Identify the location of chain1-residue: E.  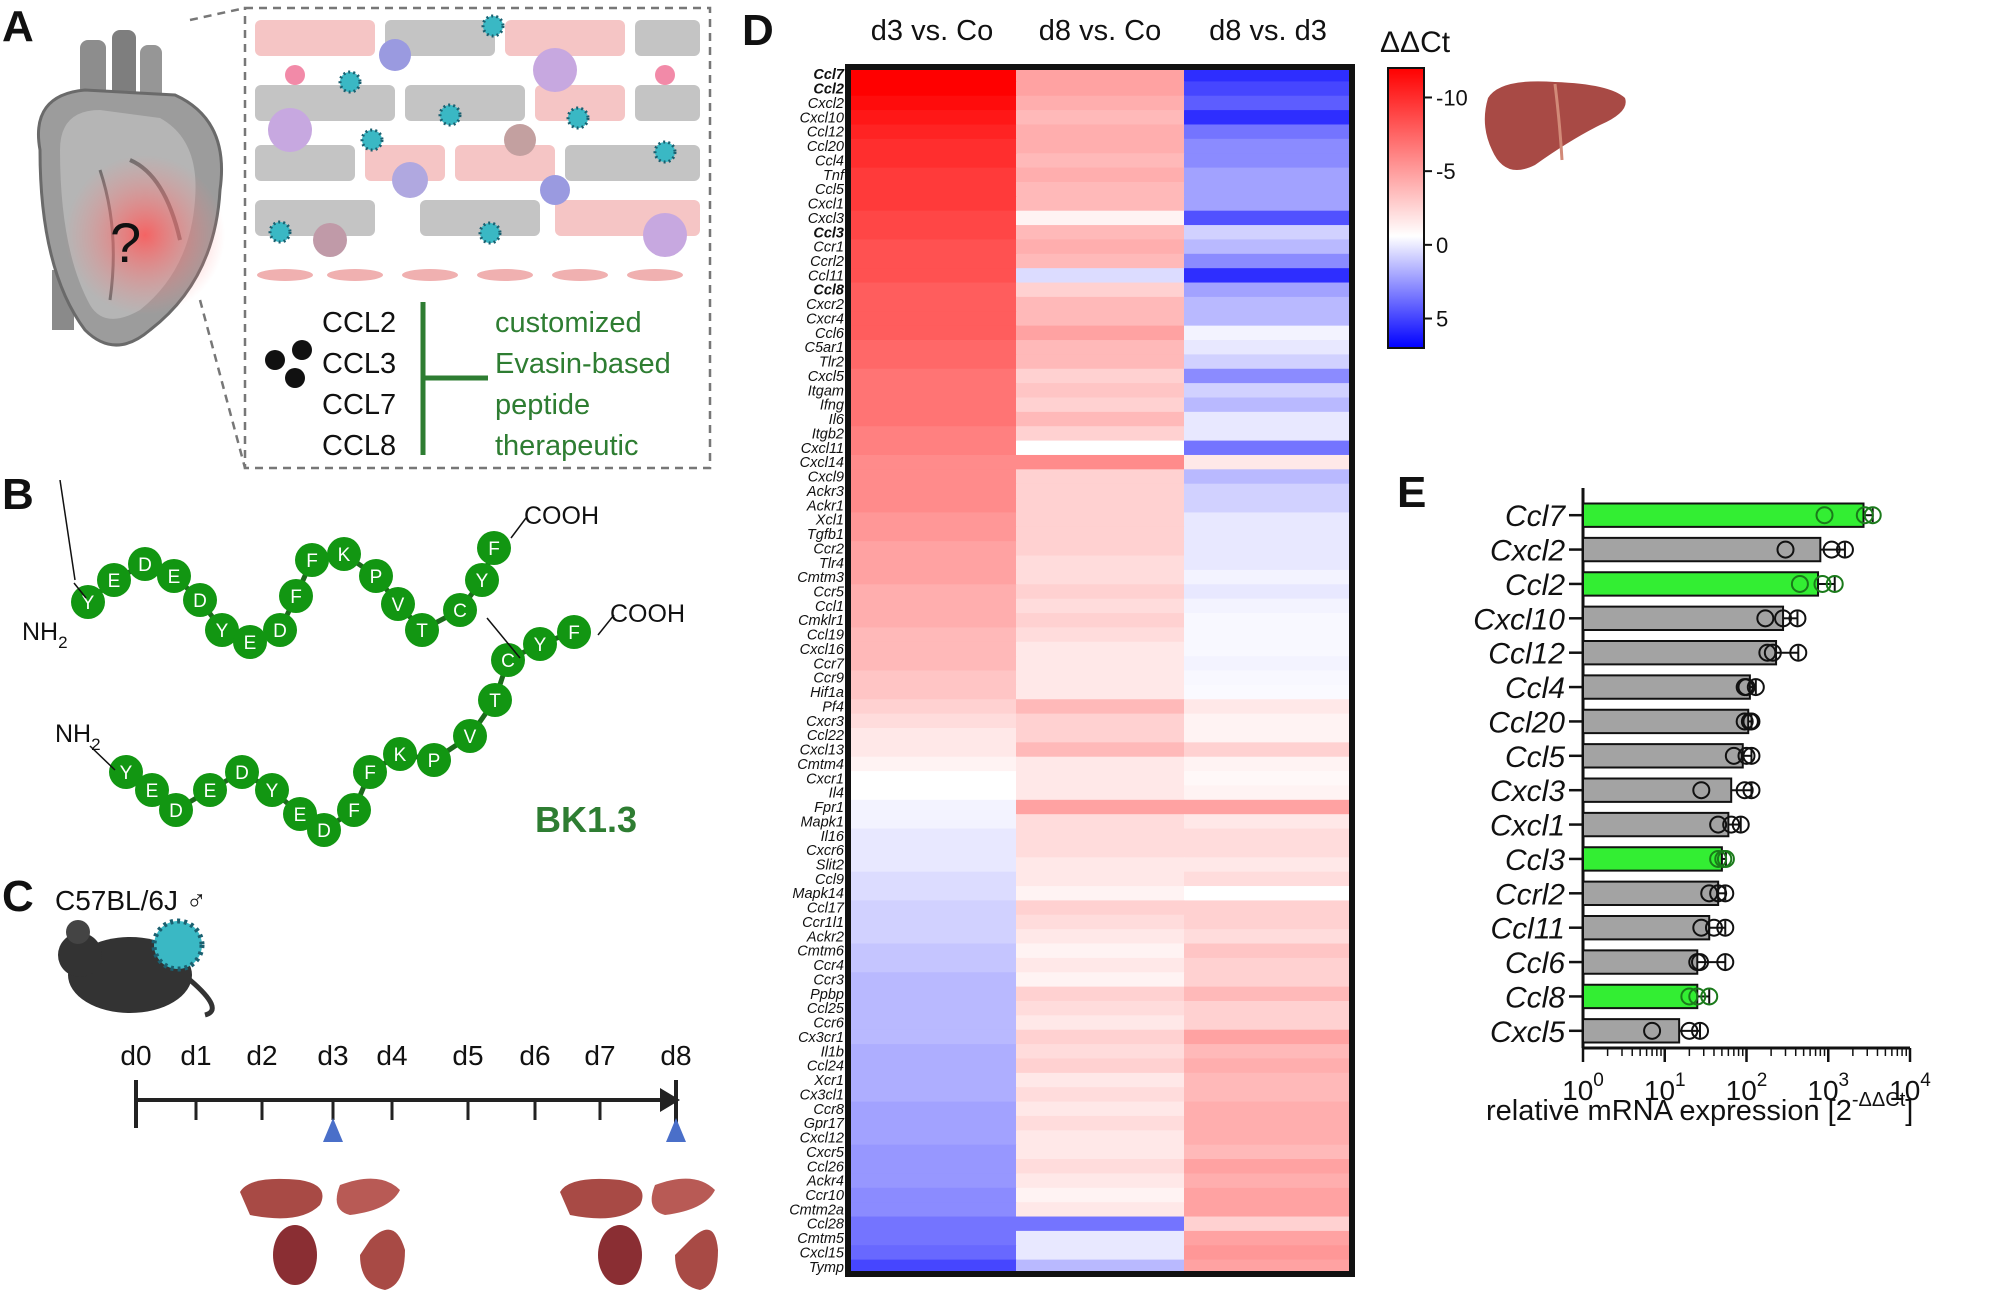
(114, 580).